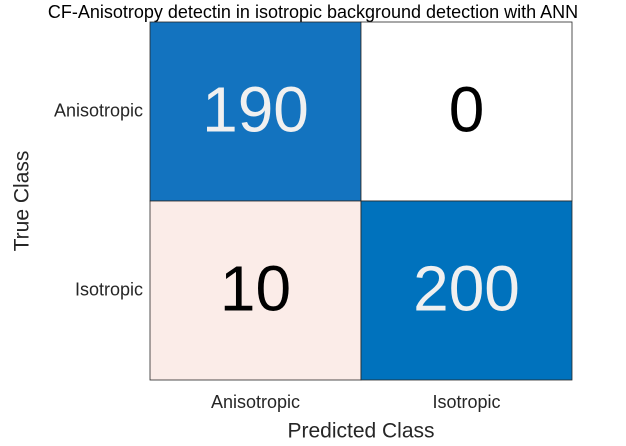  Describe the element at coordinates (255, 402) in the screenshot. I see `x-tick-label: Anisotropic` at that location.